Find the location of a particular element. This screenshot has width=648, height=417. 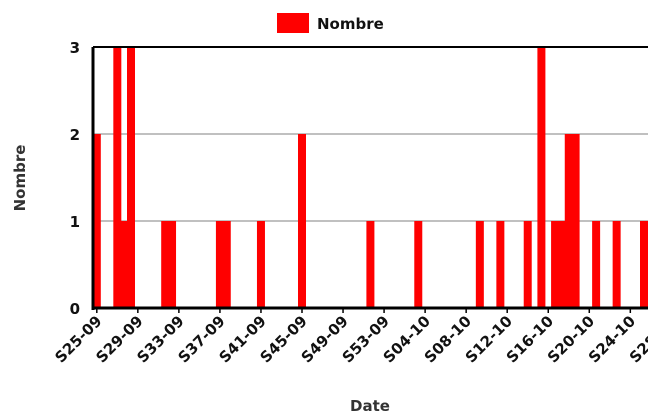

legend-label: Nombre is located at coordinates (350, 24).